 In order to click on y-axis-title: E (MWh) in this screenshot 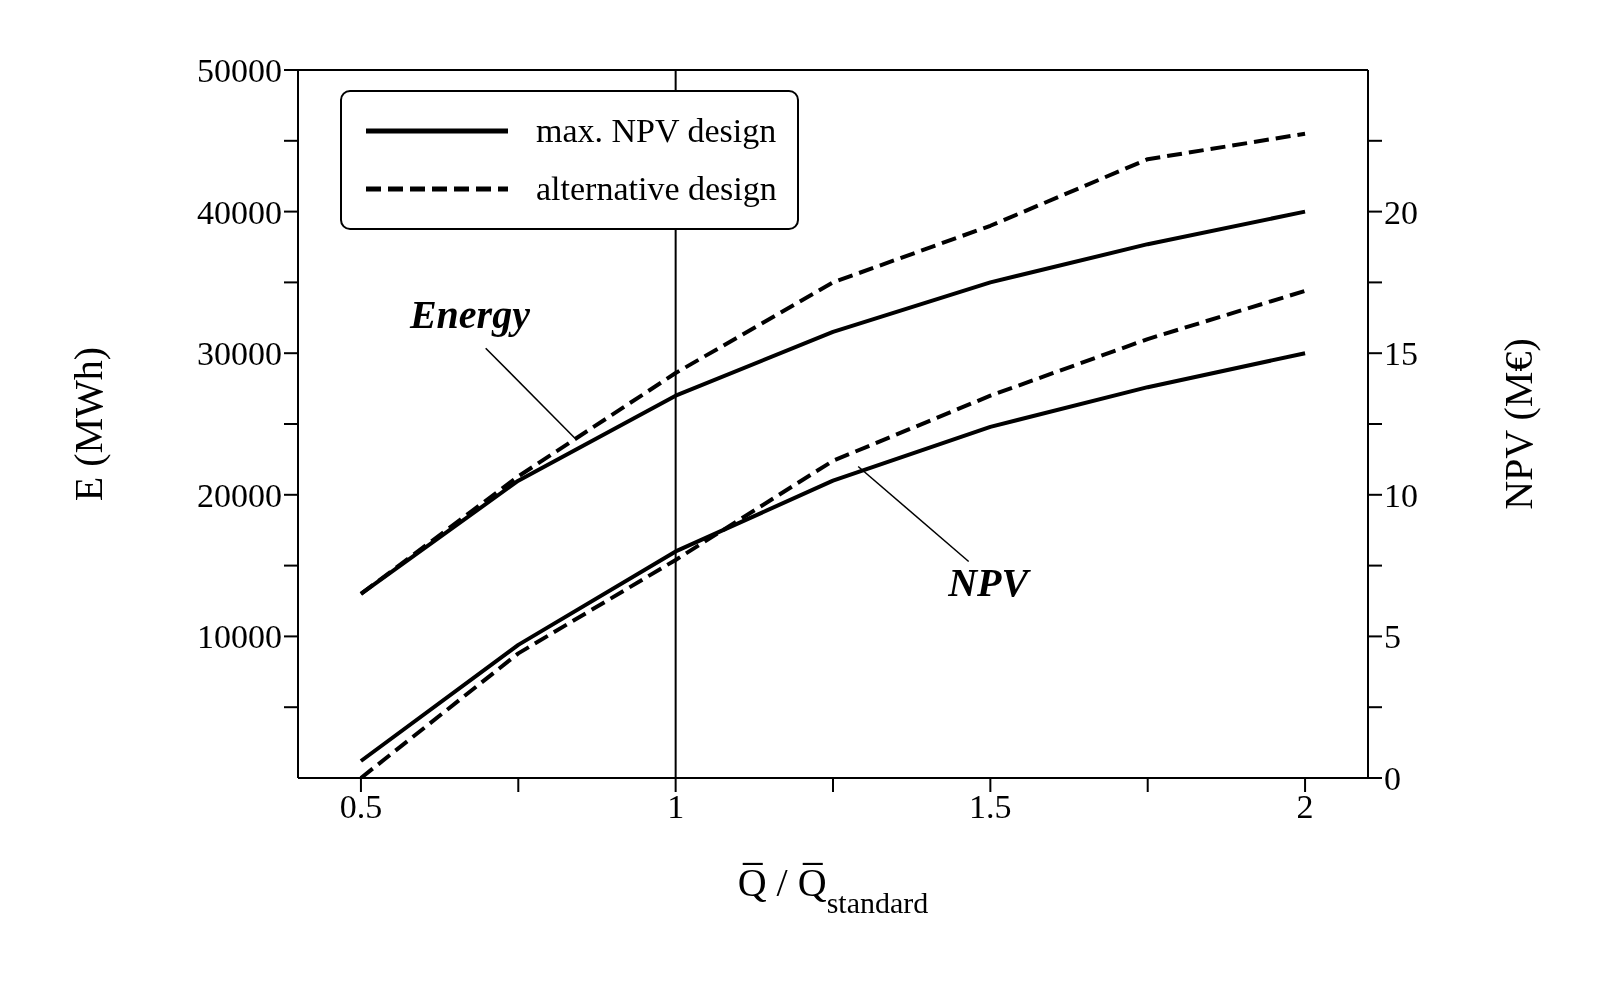, I will do `click(89, 424)`.